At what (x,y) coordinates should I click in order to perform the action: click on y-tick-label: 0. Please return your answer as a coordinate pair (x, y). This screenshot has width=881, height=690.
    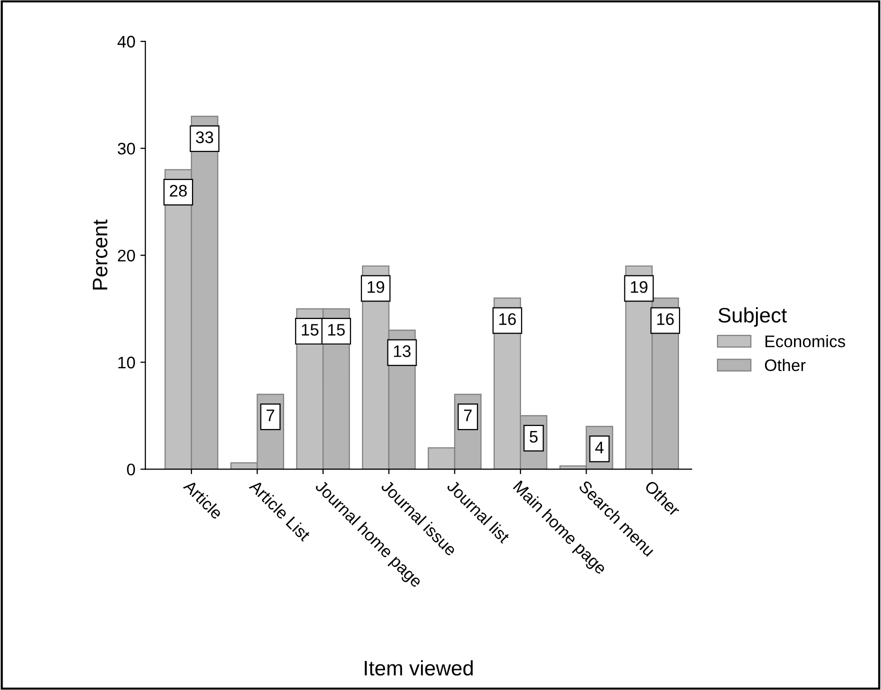
    Looking at the image, I should click on (131, 470).